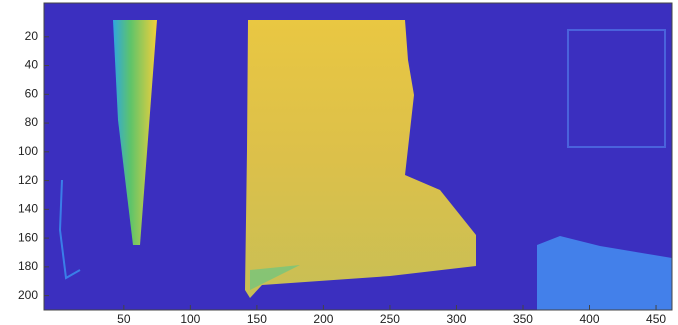 This screenshot has width=678, height=325. What do you see at coordinates (390, 318) in the screenshot?
I see `x-tick-label: 250` at bounding box center [390, 318].